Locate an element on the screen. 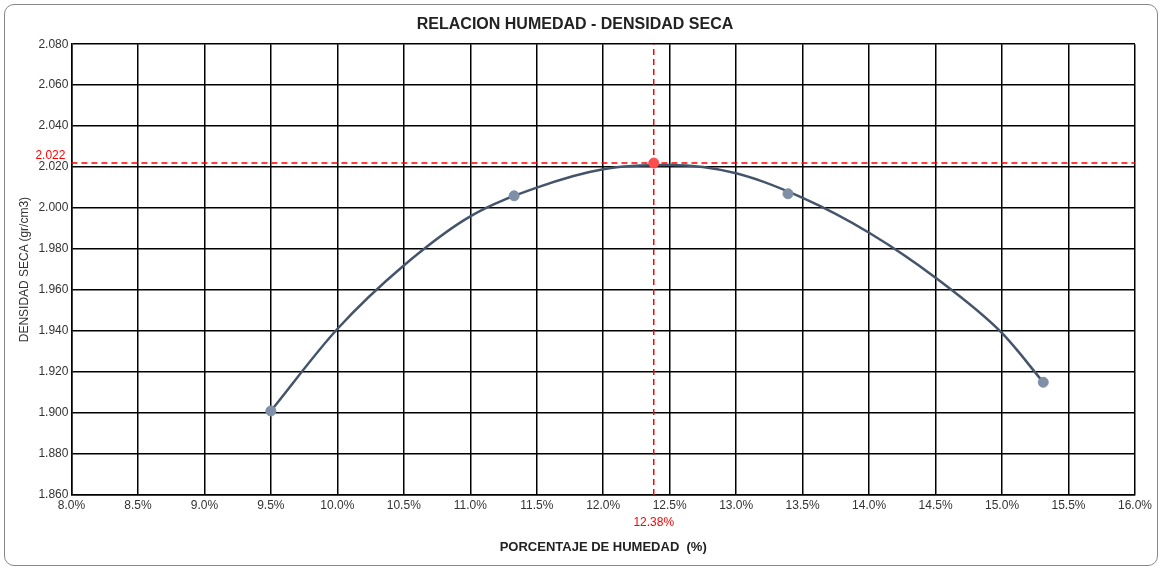  x-tick-label: 14.0% is located at coordinates (869, 504).